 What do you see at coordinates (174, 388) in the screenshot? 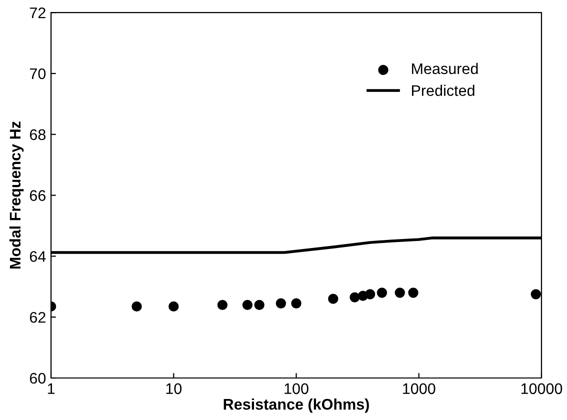
I see `x-tick-label: 10` at bounding box center [174, 388].